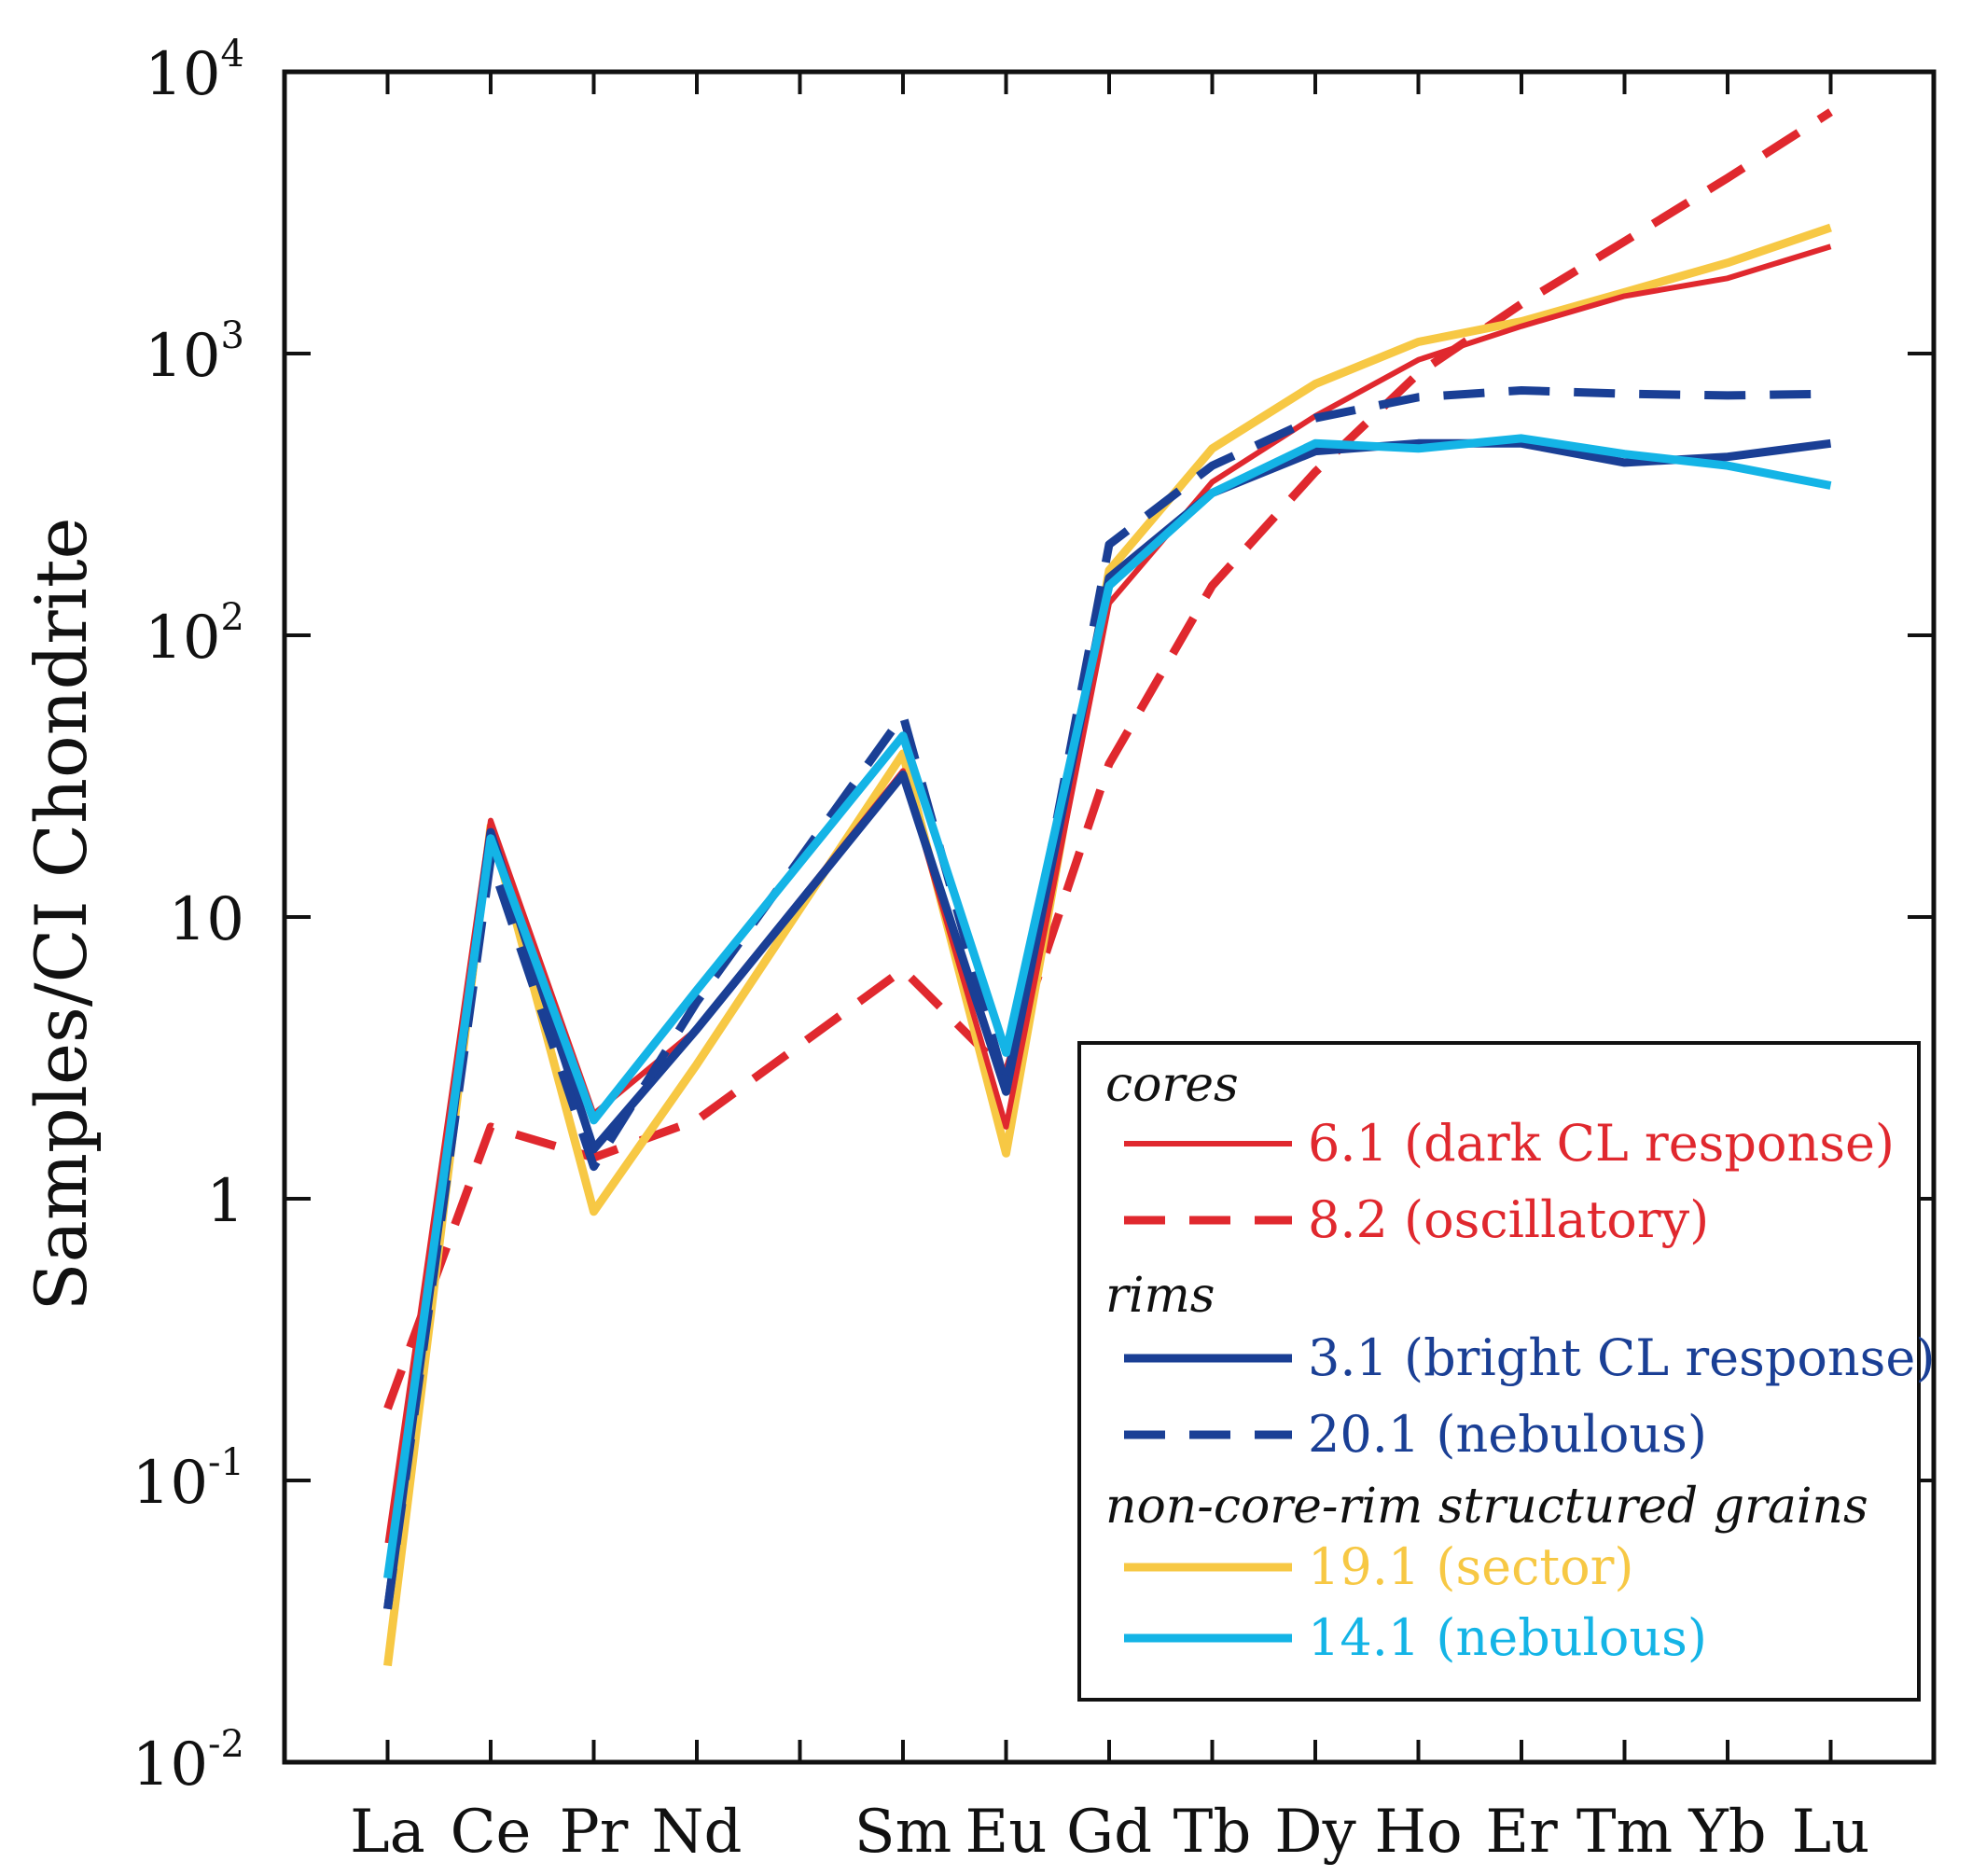 The image size is (1986, 1876). I want to click on legend-entry-label: 20.1 (nebulous), so click(1507, 1435).